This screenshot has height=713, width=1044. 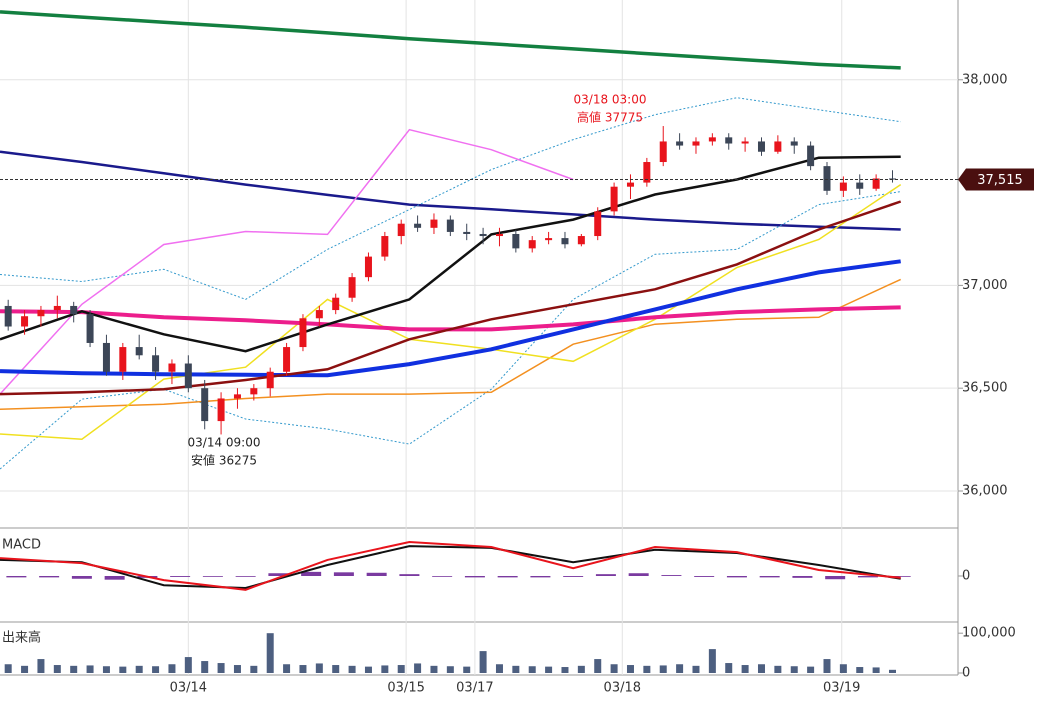 What do you see at coordinates (450, 190) in the screenshot?
I see `indicator-line` at bounding box center [450, 190].